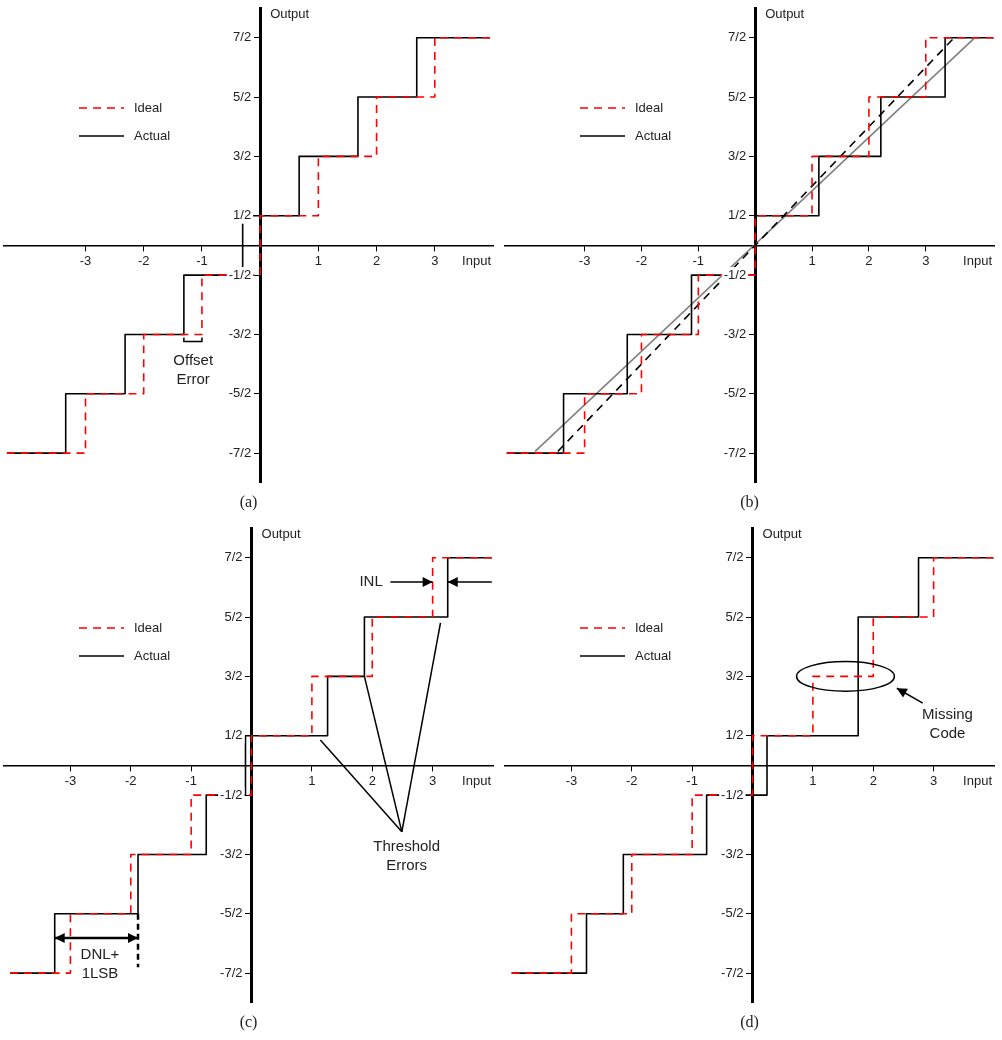 Image resolution: width=1002 pixels, height=1040 pixels. What do you see at coordinates (248, 1021) in the screenshot?
I see `text: (c)` at bounding box center [248, 1021].